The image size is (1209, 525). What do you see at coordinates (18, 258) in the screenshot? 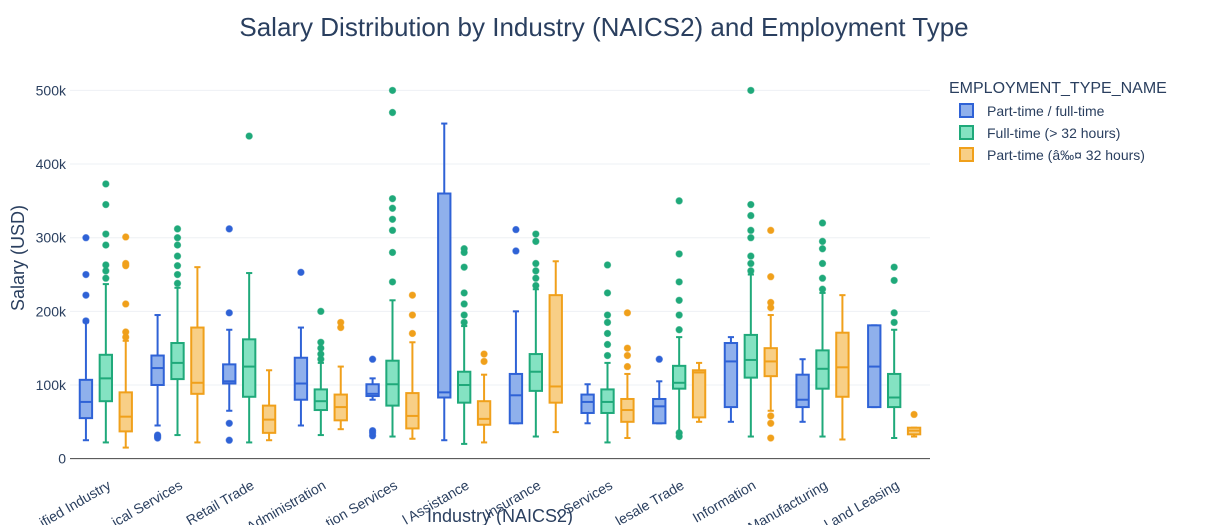
I see `y-axis-title: Salary (USD)` at bounding box center [18, 258].